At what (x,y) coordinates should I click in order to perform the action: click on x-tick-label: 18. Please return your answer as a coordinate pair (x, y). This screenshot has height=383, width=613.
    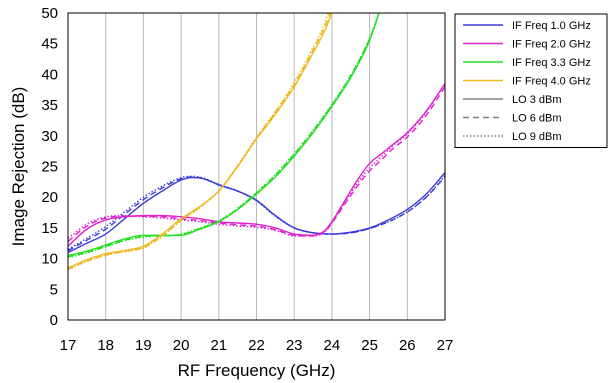
    Looking at the image, I should click on (105, 345).